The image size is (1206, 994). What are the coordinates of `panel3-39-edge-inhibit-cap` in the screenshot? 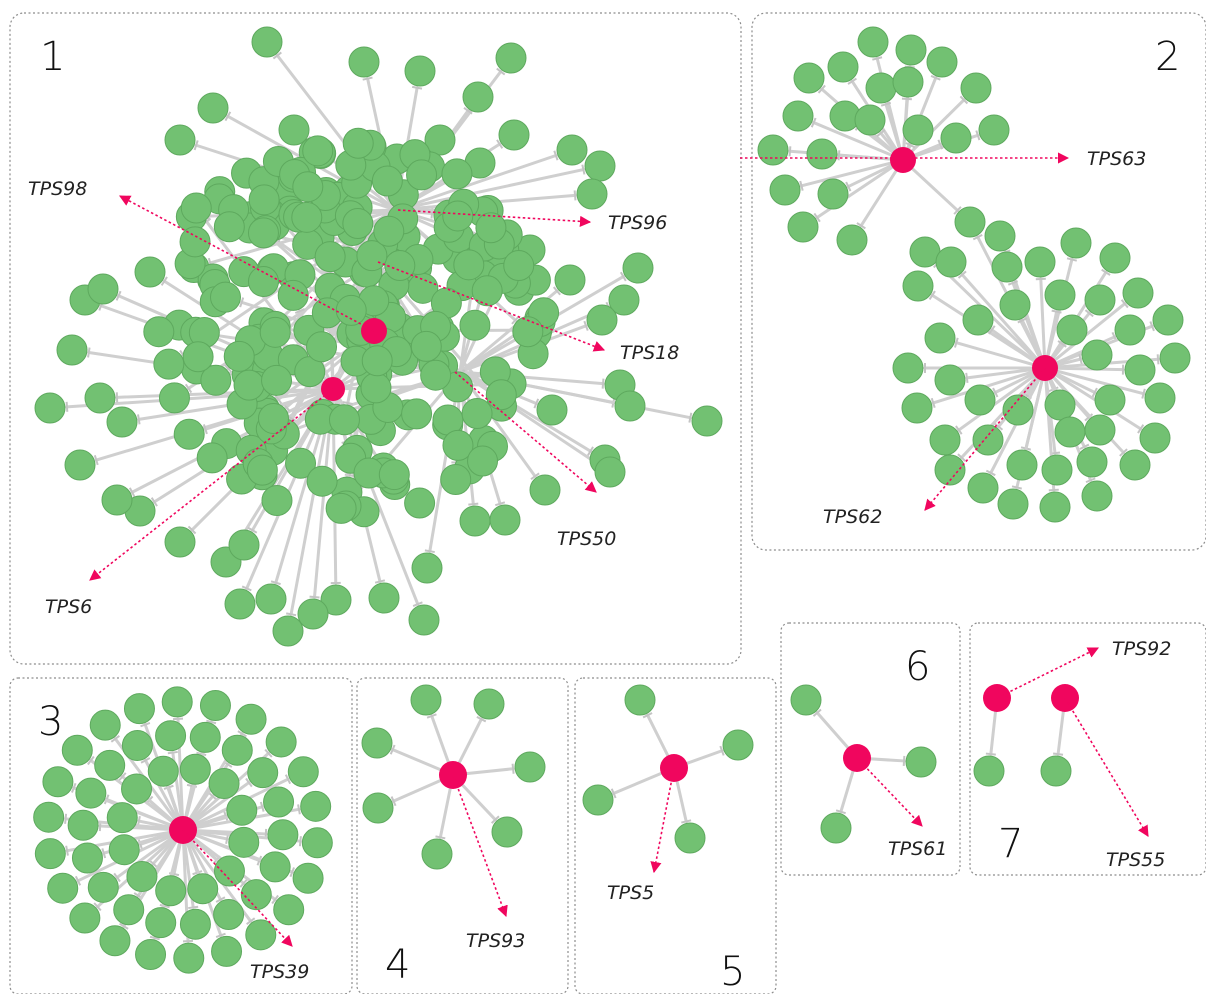 It's located at (78, 880).